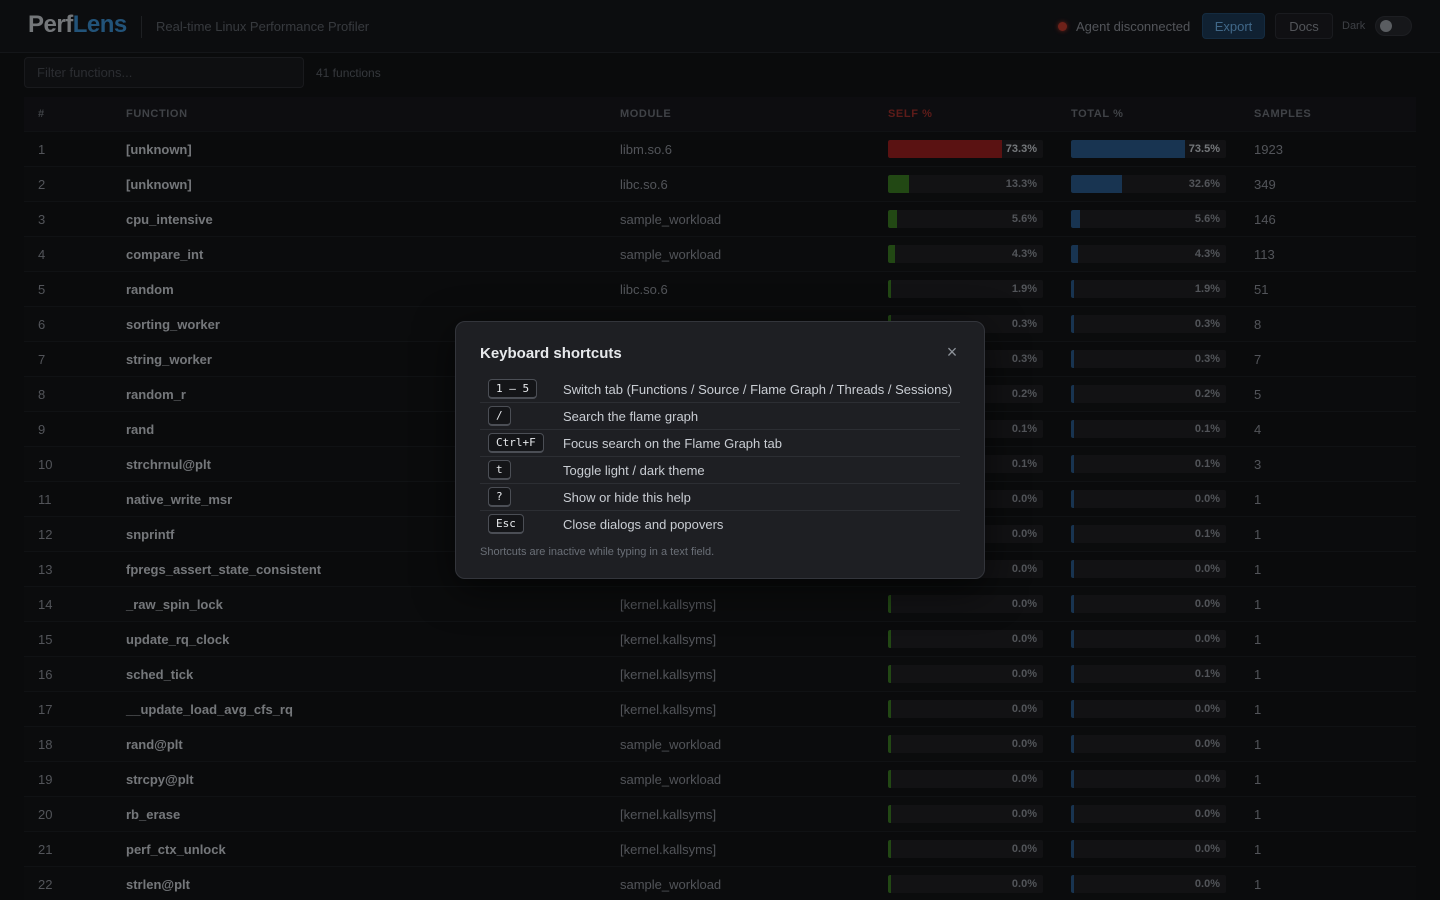 This screenshot has height=900, width=1440. I want to click on function-name: __update_load_avg_cfs_rq, so click(209, 709).